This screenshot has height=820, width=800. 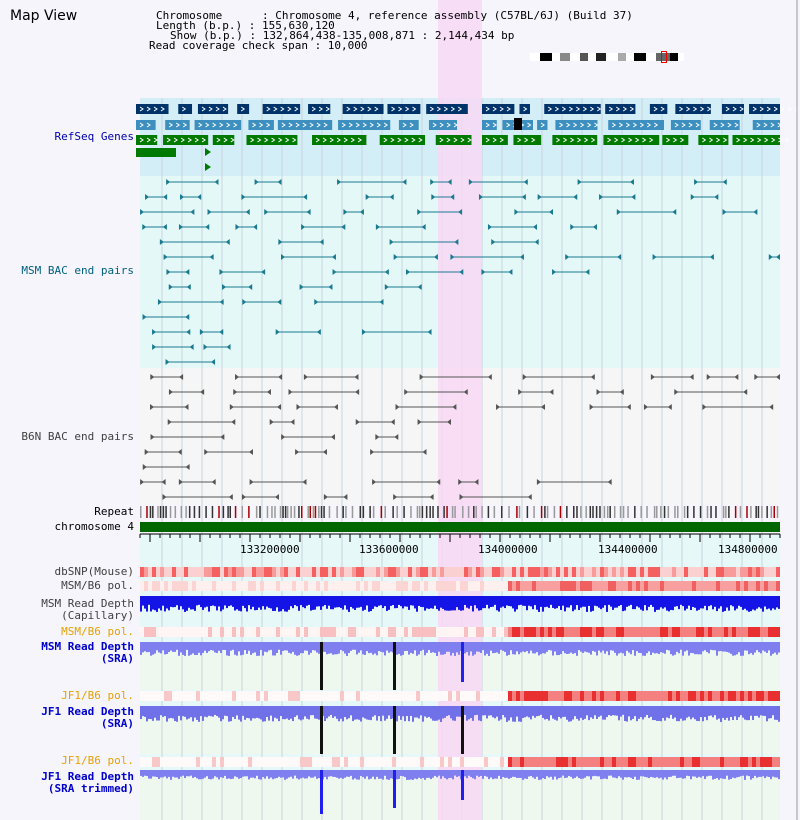 I want to click on track-label-jf1-b6-pol-2: JF1/B6 pol., so click(x=97, y=760).